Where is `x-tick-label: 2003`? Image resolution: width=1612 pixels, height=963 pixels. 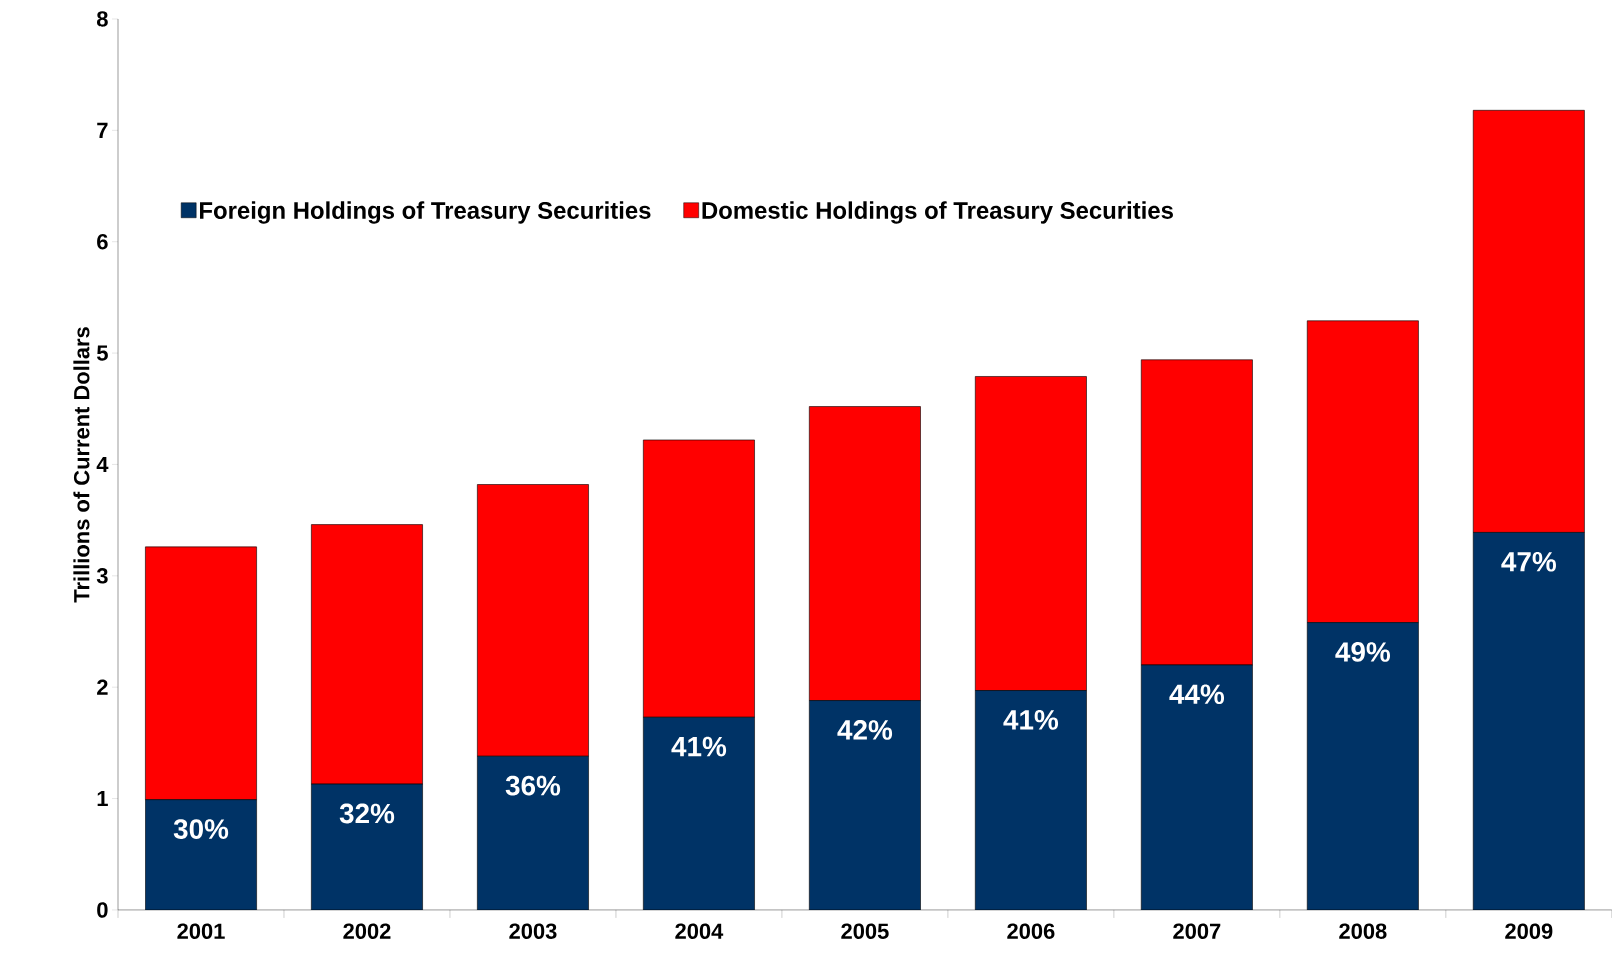
x-tick-label: 2003 is located at coordinates (533, 931).